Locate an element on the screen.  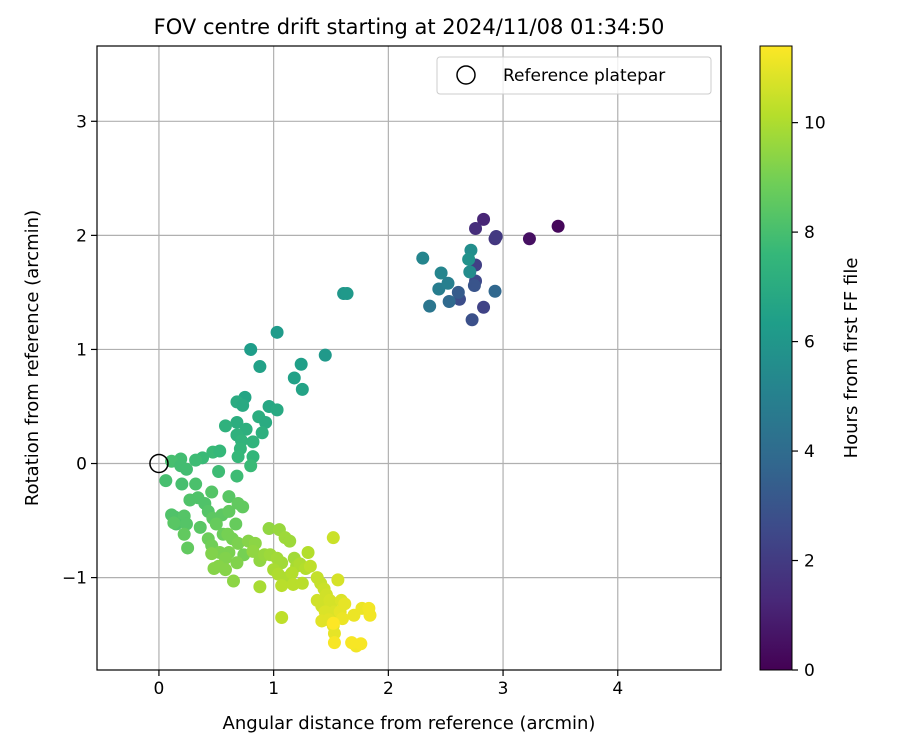
colorbar-tick-label: 8 is located at coordinates (809, 233).